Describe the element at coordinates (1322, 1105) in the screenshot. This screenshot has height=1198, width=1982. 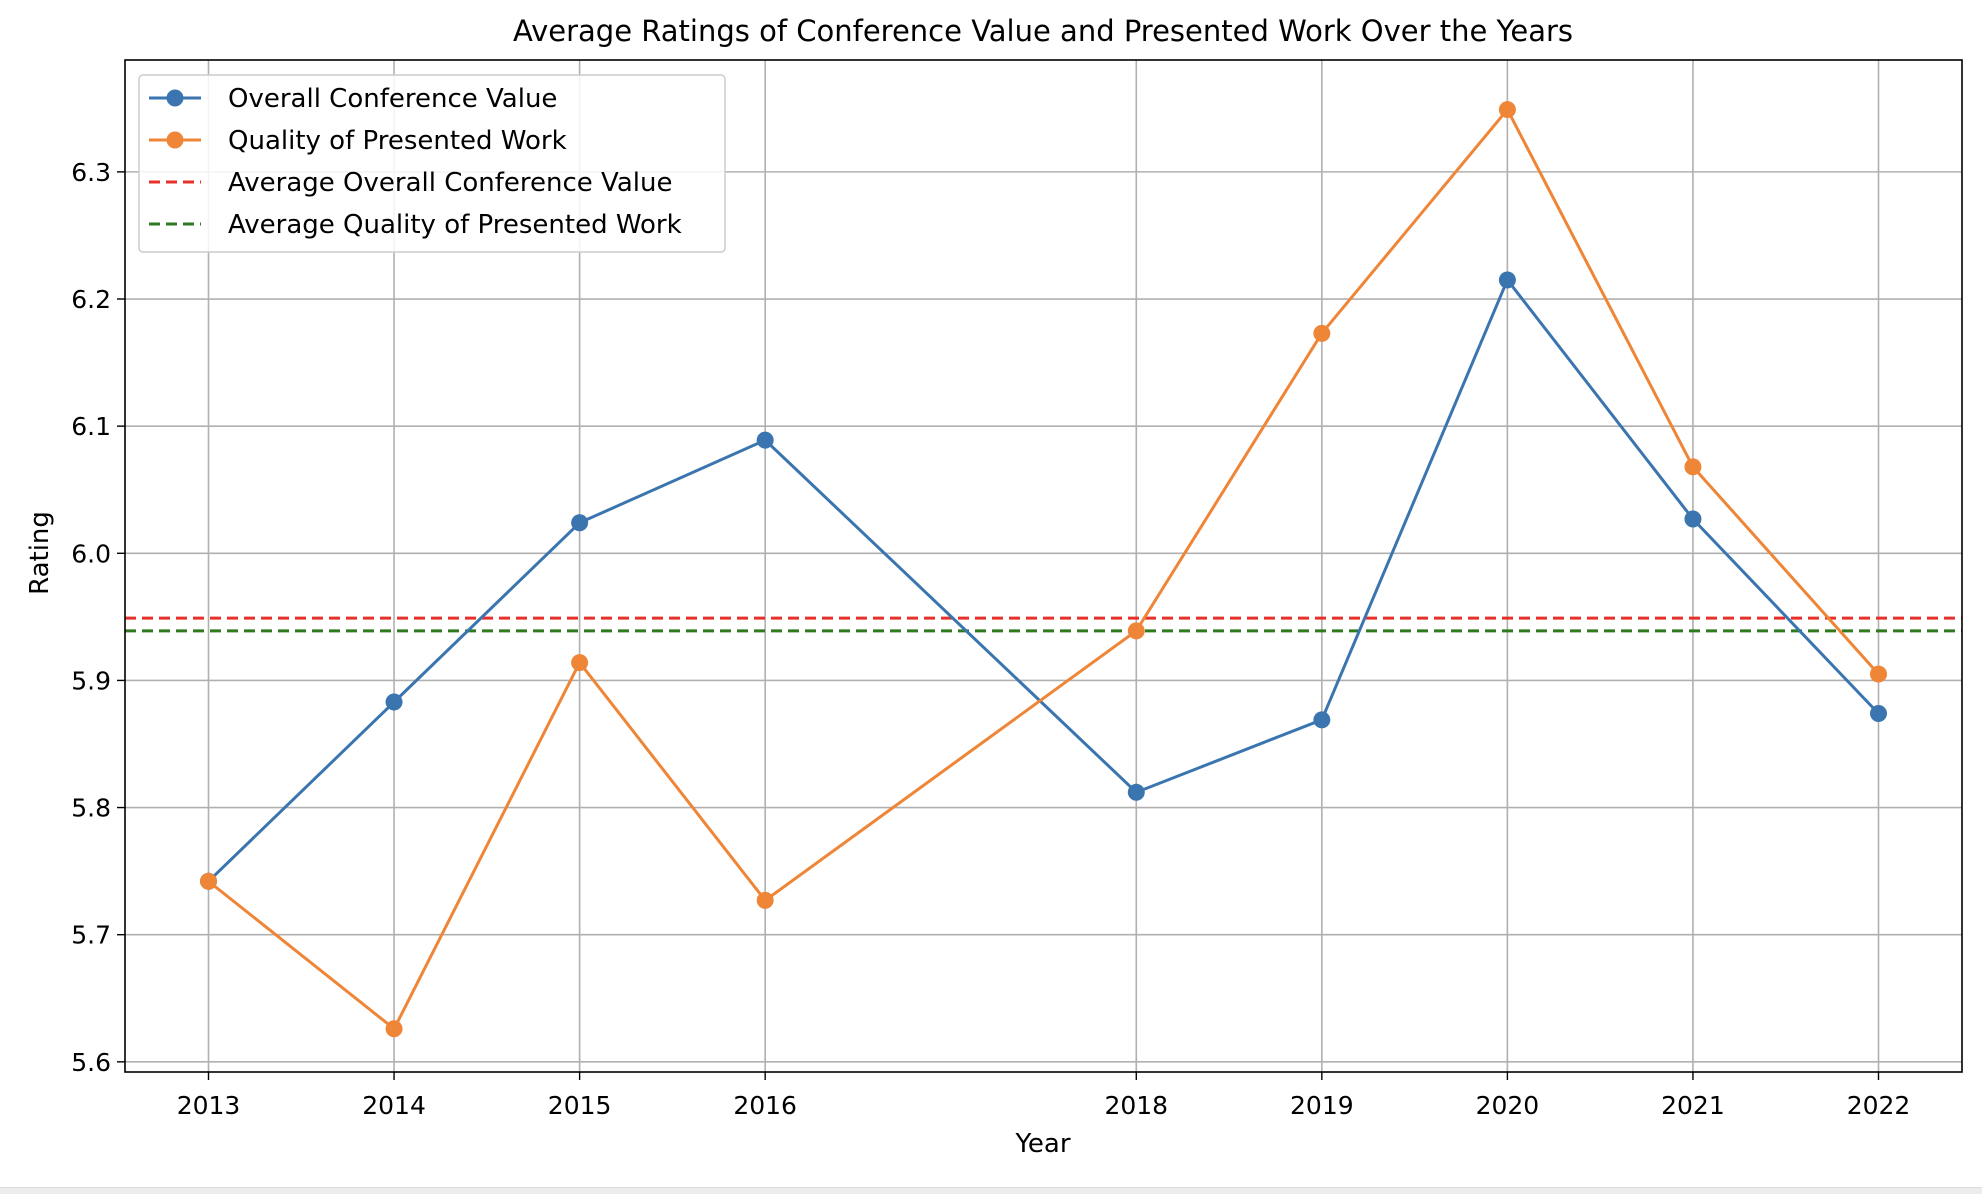
I see `x-tick-label: 2019` at that location.